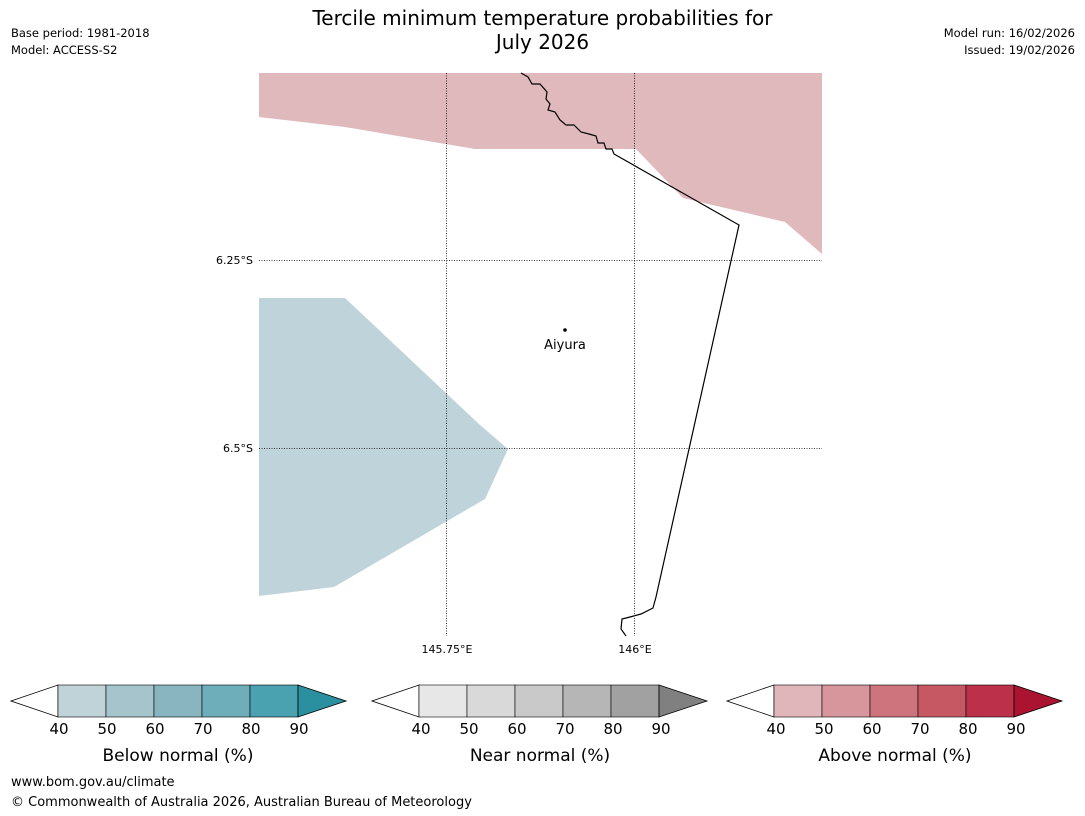  I want to click on cbar-above-tick: 40, so click(776, 729).